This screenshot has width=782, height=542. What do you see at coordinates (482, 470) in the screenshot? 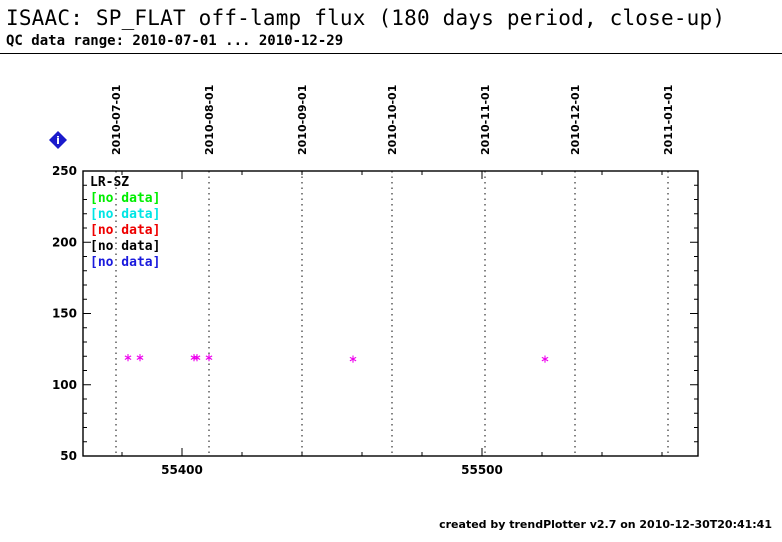
I see `x-tick-label: 55500` at bounding box center [482, 470].